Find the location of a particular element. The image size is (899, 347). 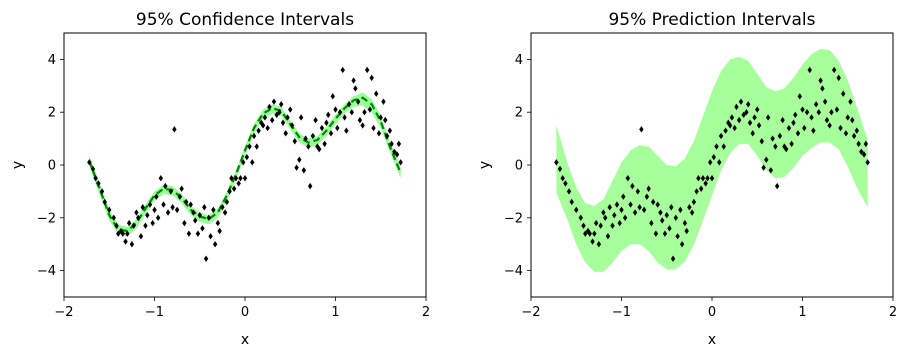

panel-title: 95% Confidence Intervals is located at coordinates (245, 20).